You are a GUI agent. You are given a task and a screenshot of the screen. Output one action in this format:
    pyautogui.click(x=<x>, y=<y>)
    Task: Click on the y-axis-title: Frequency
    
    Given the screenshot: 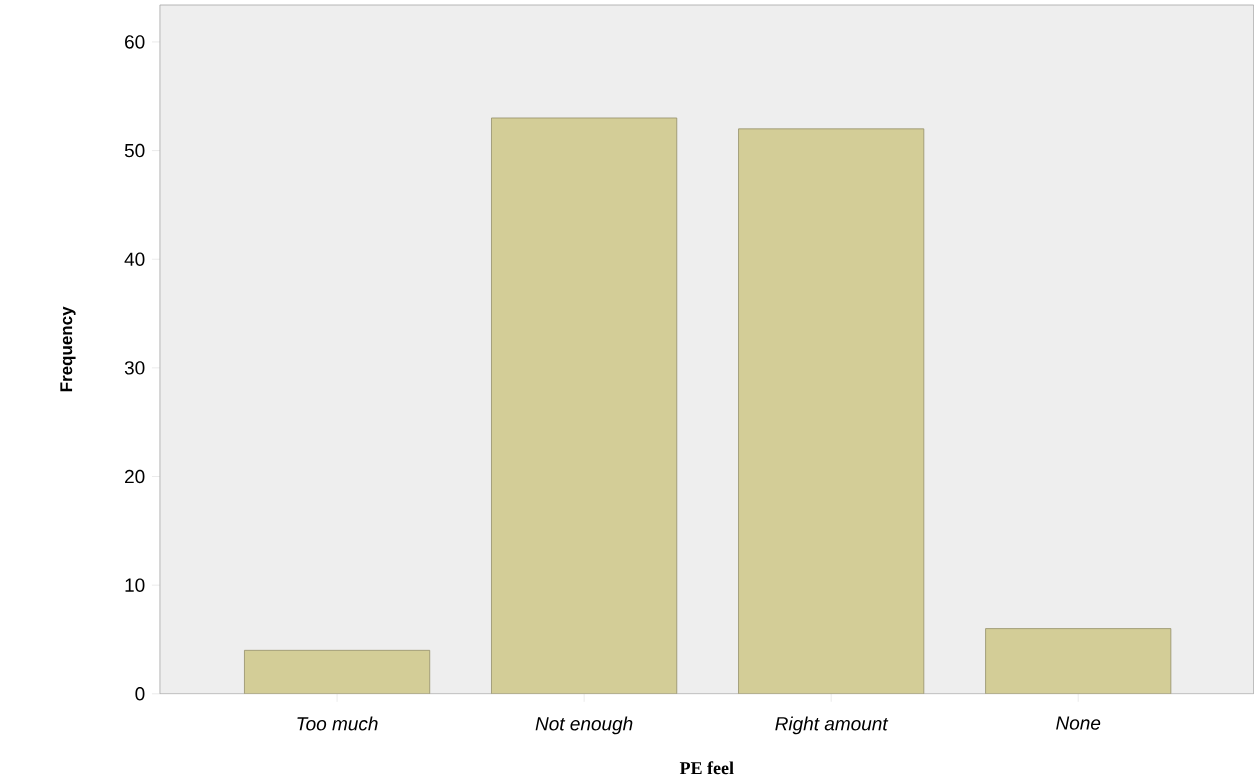 What is the action you would take?
    pyautogui.click(x=68, y=349)
    